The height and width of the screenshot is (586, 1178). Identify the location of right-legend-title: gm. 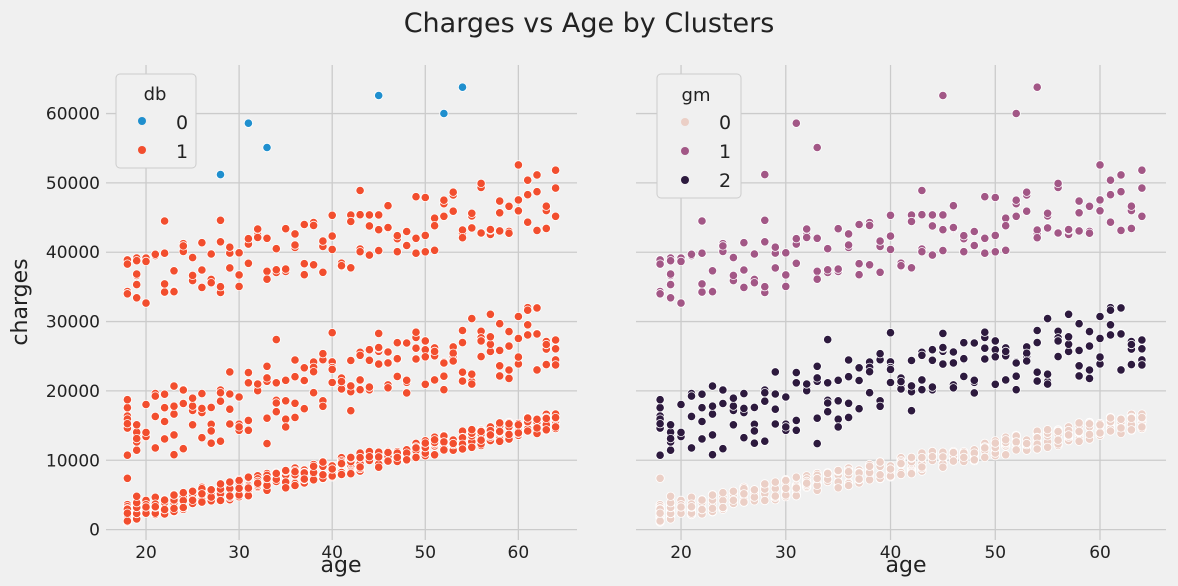
(696, 95).